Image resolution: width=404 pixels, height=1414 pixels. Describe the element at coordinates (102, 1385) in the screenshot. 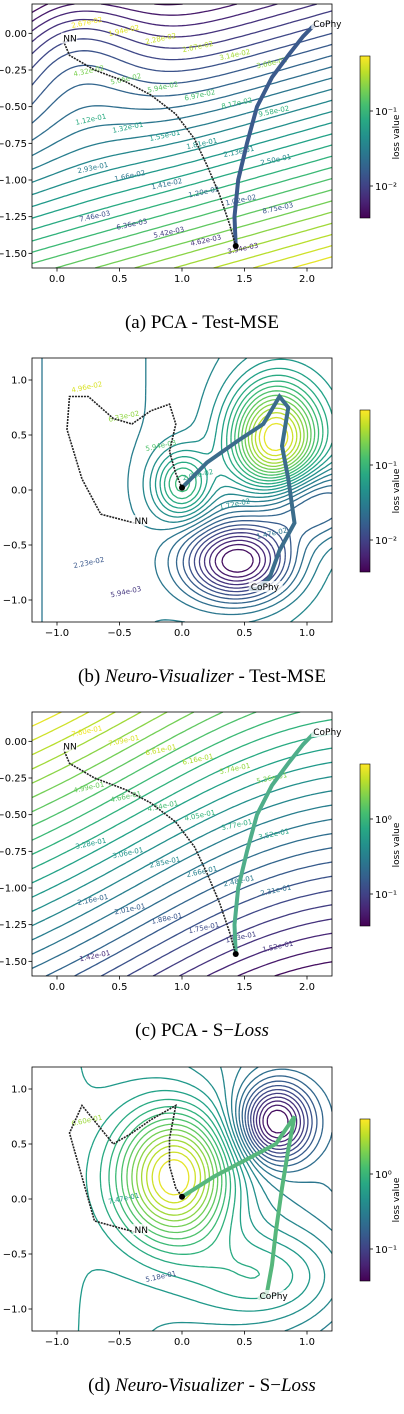

I see `caption-d-prefix: (d)` at that location.